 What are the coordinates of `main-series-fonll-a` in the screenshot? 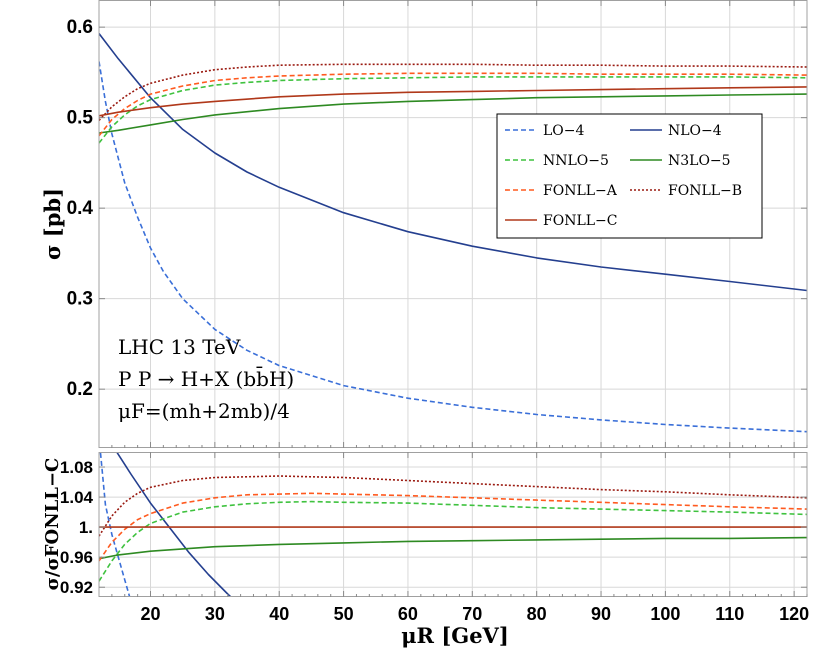 It's located at (453, 104).